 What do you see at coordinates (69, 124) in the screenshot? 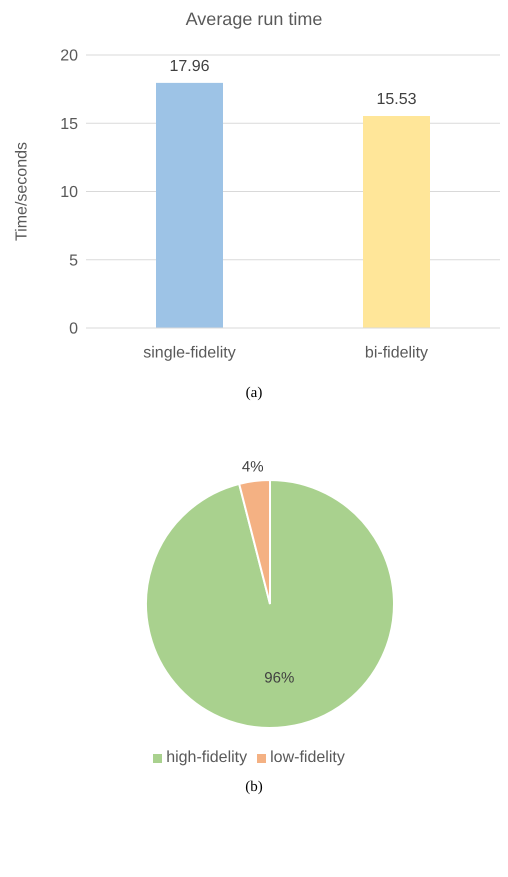
I see `y-tick-label: 15` at bounding box center [69, 124].